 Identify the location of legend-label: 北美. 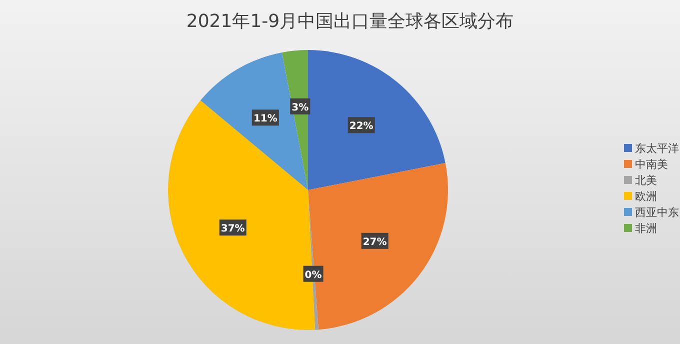
(646, 180).